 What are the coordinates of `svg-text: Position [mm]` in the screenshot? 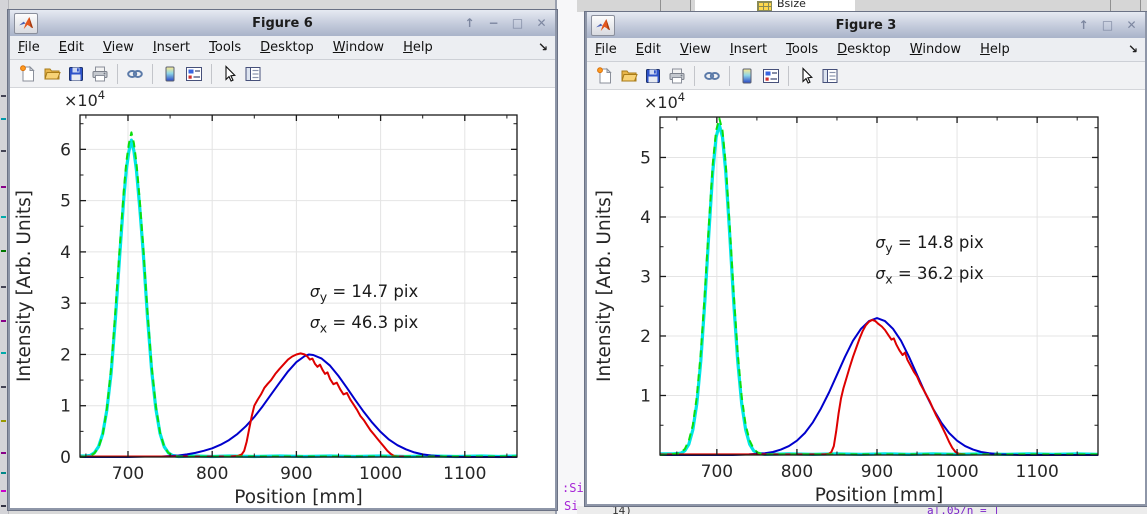 It's located at (298, 497).